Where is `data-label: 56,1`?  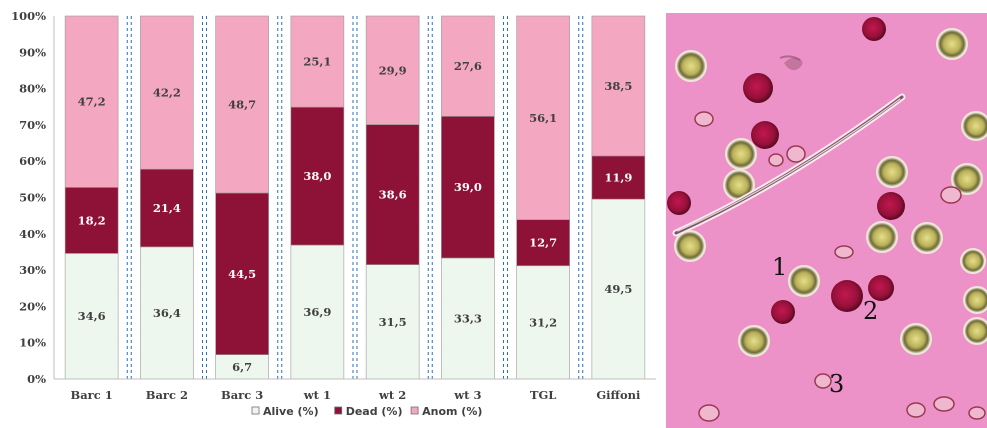 data-label: 56,1 is located at coordinates (543, 118).